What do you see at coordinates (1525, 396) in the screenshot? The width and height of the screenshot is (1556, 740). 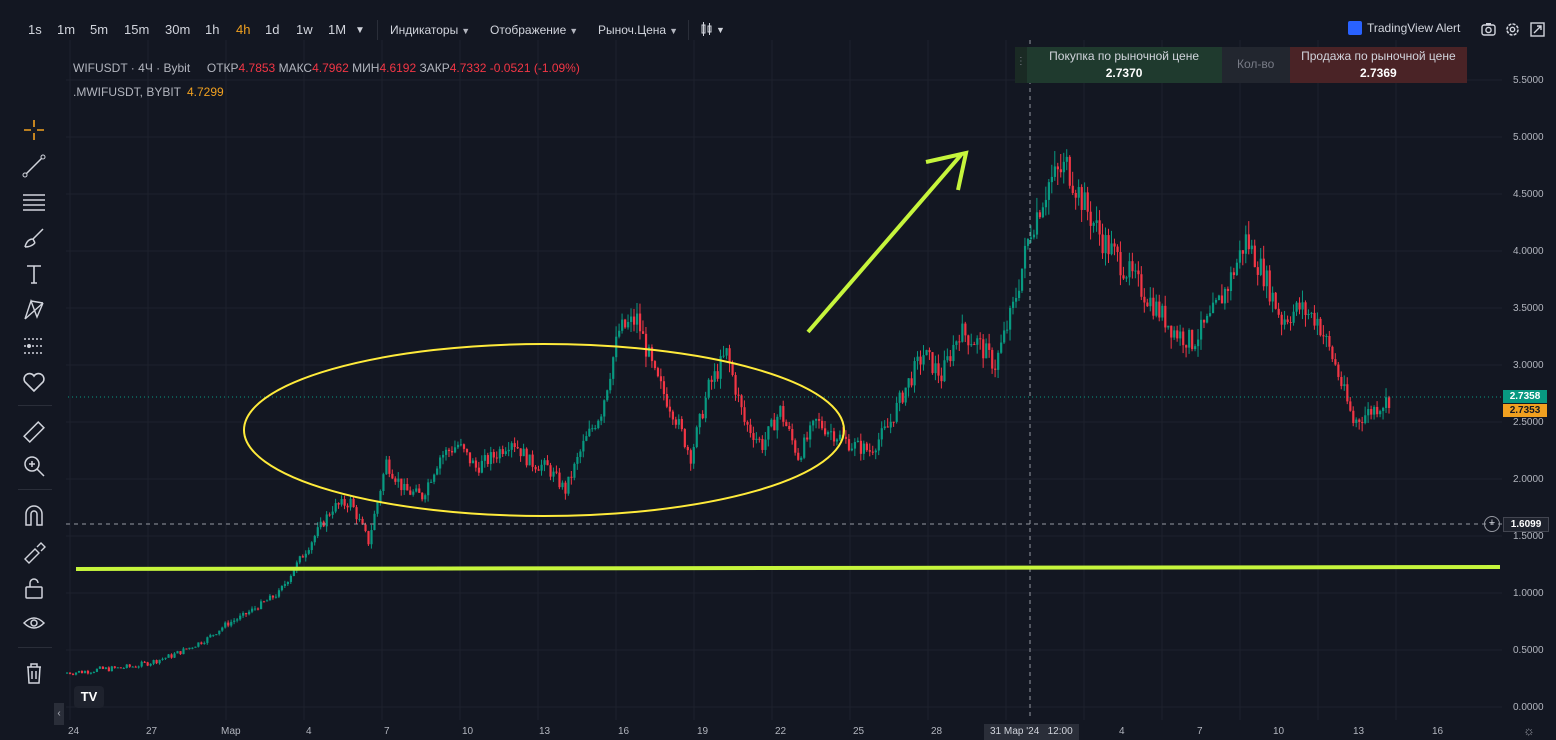 I see `last-price-tag: 2.7358` at bounding box center [1525, 396].